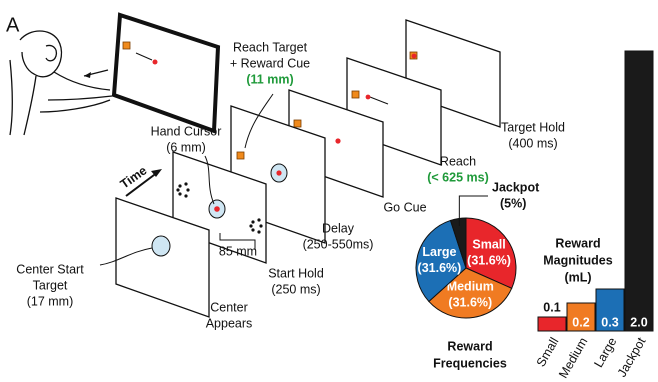  Describe the element at coordinates (270, 47) in the screenshot. I see `label: Reach Target` at that location.